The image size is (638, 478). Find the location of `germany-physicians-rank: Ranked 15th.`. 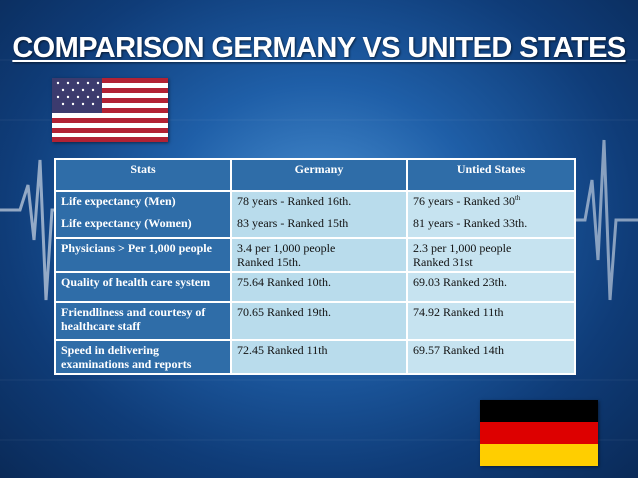

germany-physicians-rank: Ranked 15th. is located at coordinates (269, 262).